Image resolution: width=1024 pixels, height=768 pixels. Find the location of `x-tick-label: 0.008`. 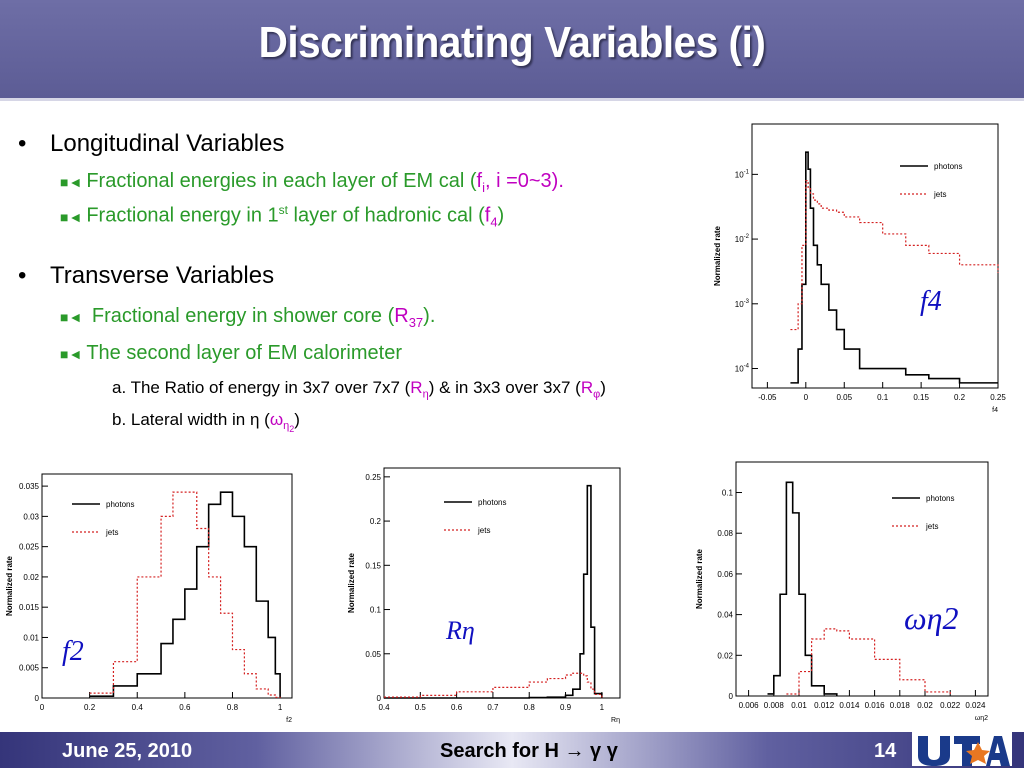

x-tick-label: 0.008 is located at coordinates (774, 705).